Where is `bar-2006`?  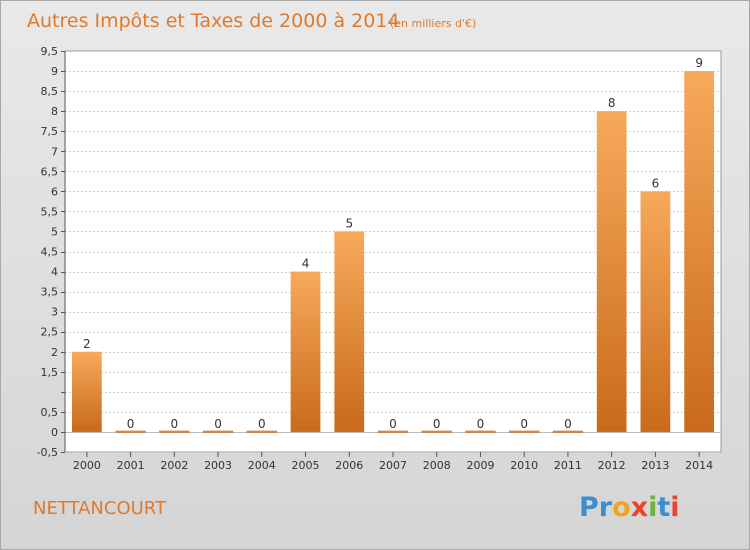
bar-2006 is located at coordinates (349, 331).